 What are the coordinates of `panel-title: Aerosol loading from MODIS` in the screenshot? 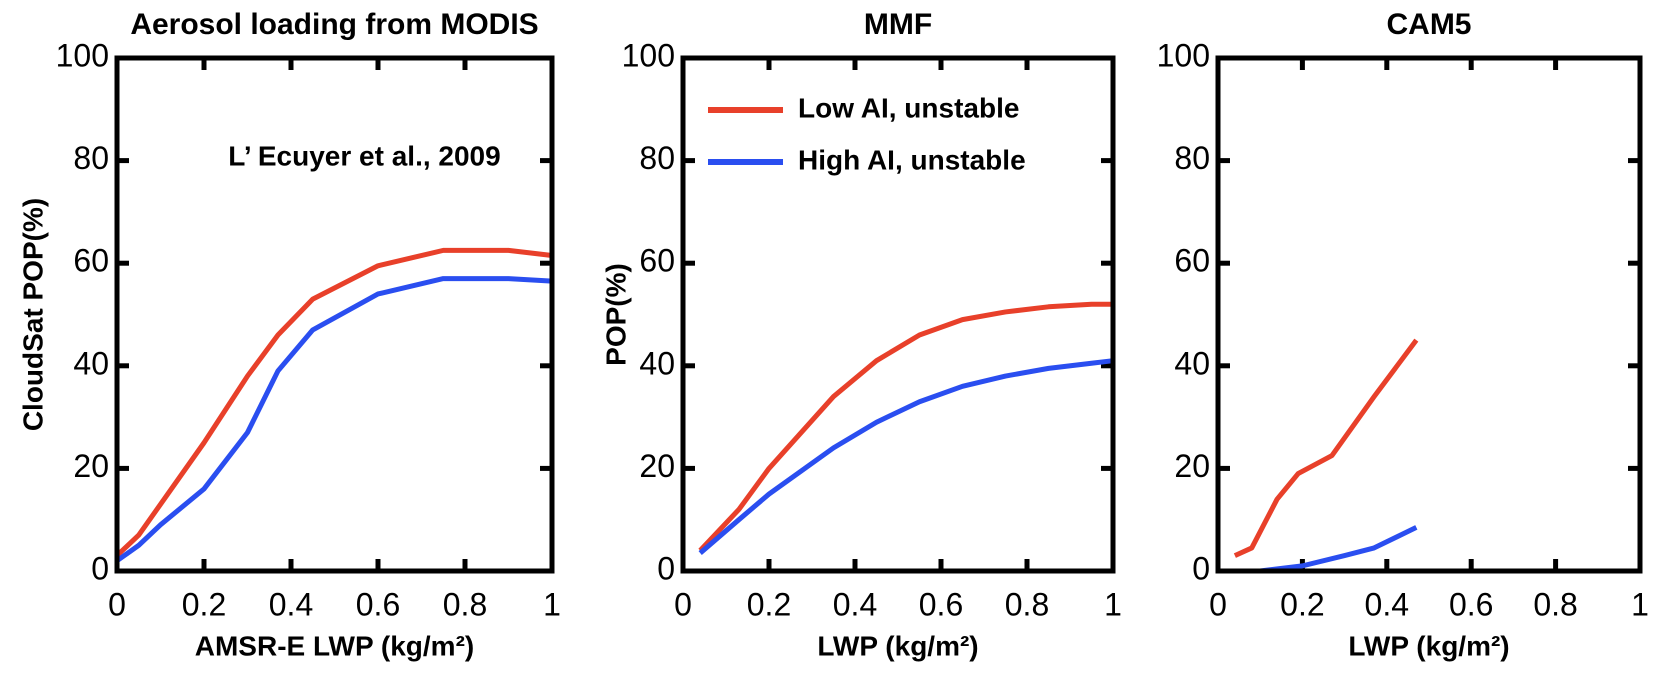 It's located at (334, 24).